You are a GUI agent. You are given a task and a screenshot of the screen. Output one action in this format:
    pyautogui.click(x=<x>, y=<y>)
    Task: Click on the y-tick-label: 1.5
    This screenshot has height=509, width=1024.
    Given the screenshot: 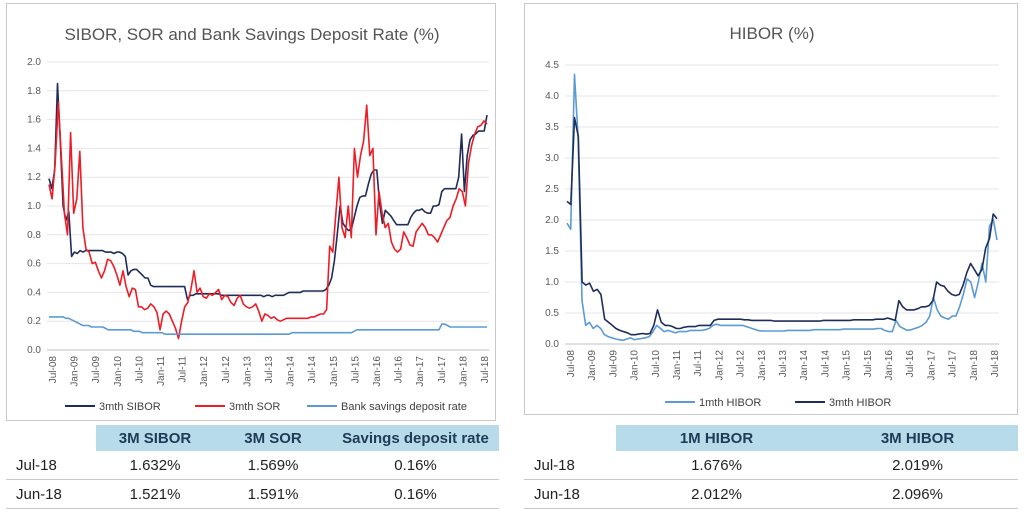 What is the action you would take?
    pyautogui.click(x=552, y=251)
    